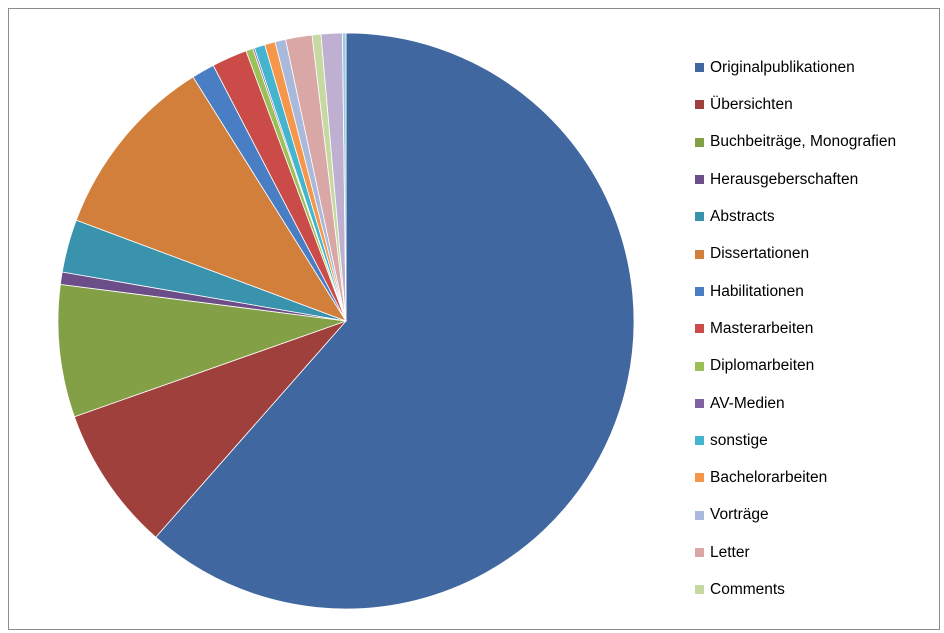 The height and width of the screenshot is (633, 944). I want to click on legend-item-11: Bachelorarbeiten, so click(817, 477).